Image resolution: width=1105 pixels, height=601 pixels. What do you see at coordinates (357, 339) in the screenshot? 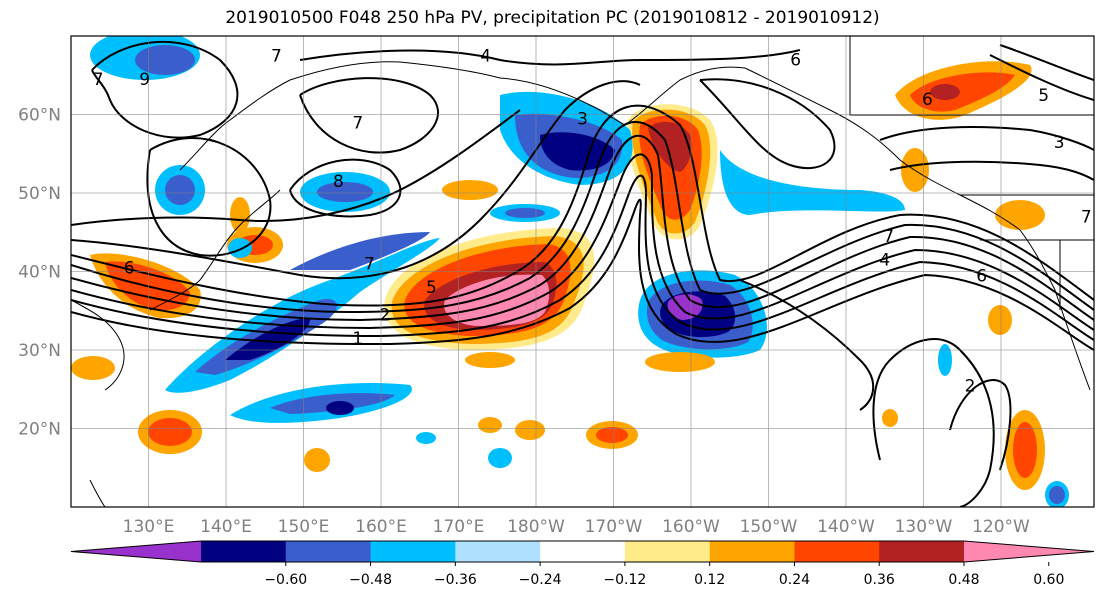
I see `contour-label: 1` at bounding box center [357, 339].